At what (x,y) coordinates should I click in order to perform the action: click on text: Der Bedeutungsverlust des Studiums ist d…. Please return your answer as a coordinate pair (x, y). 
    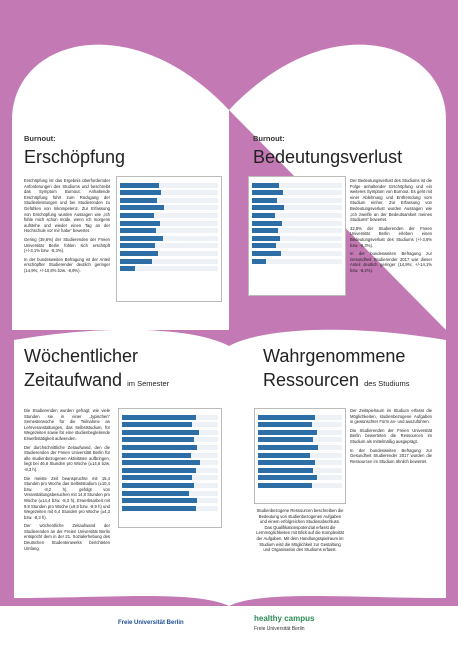
    Looking at the image, I should click on (391, 227).